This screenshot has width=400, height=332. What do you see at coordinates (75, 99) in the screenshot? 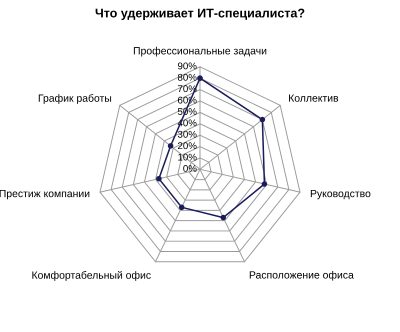
I see `spoke-label: График работы` at bounding box center [75, 99].